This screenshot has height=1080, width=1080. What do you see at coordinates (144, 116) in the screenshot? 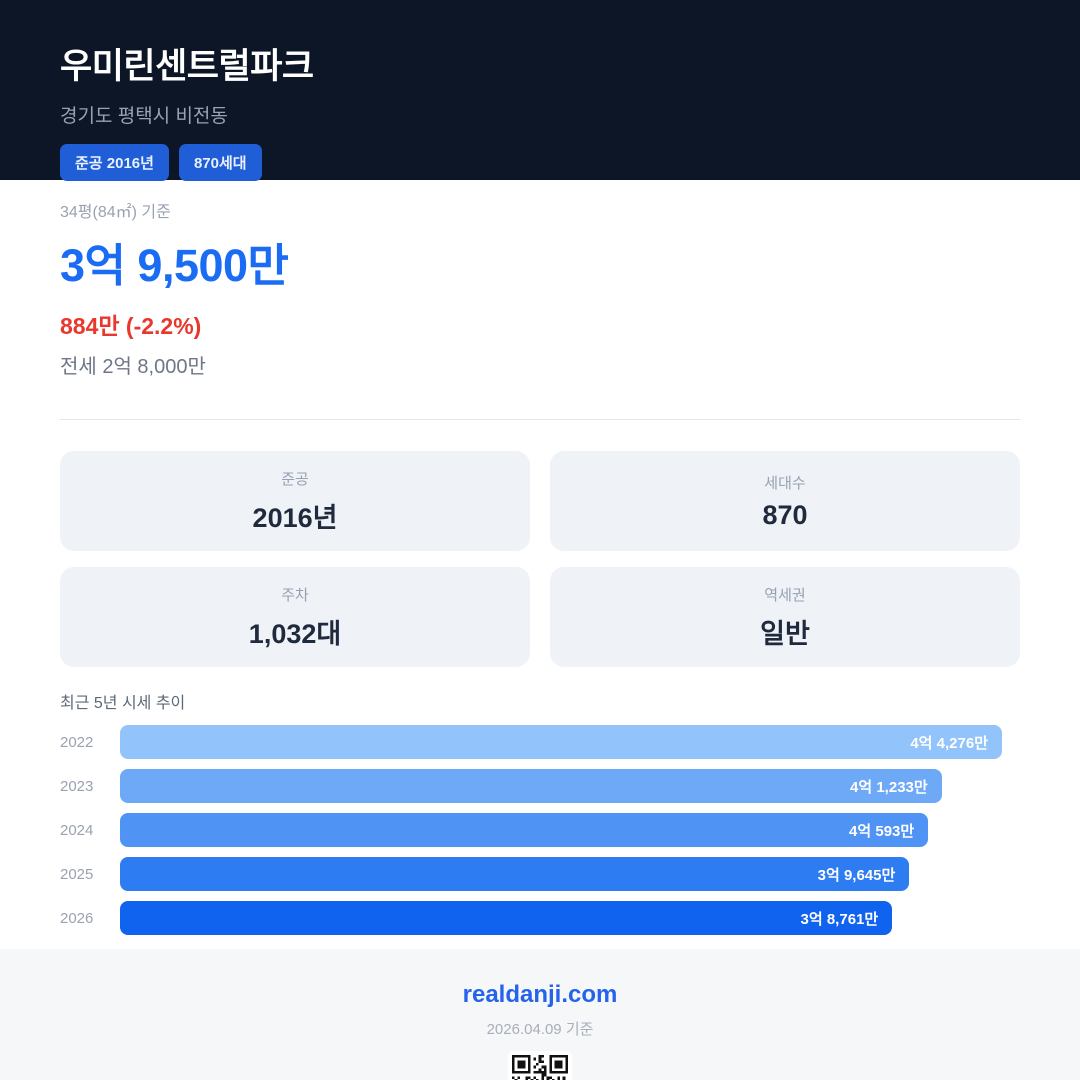
I see `apartment-address: 경기도 평택시 비전동` at bounding box center [144, 116].